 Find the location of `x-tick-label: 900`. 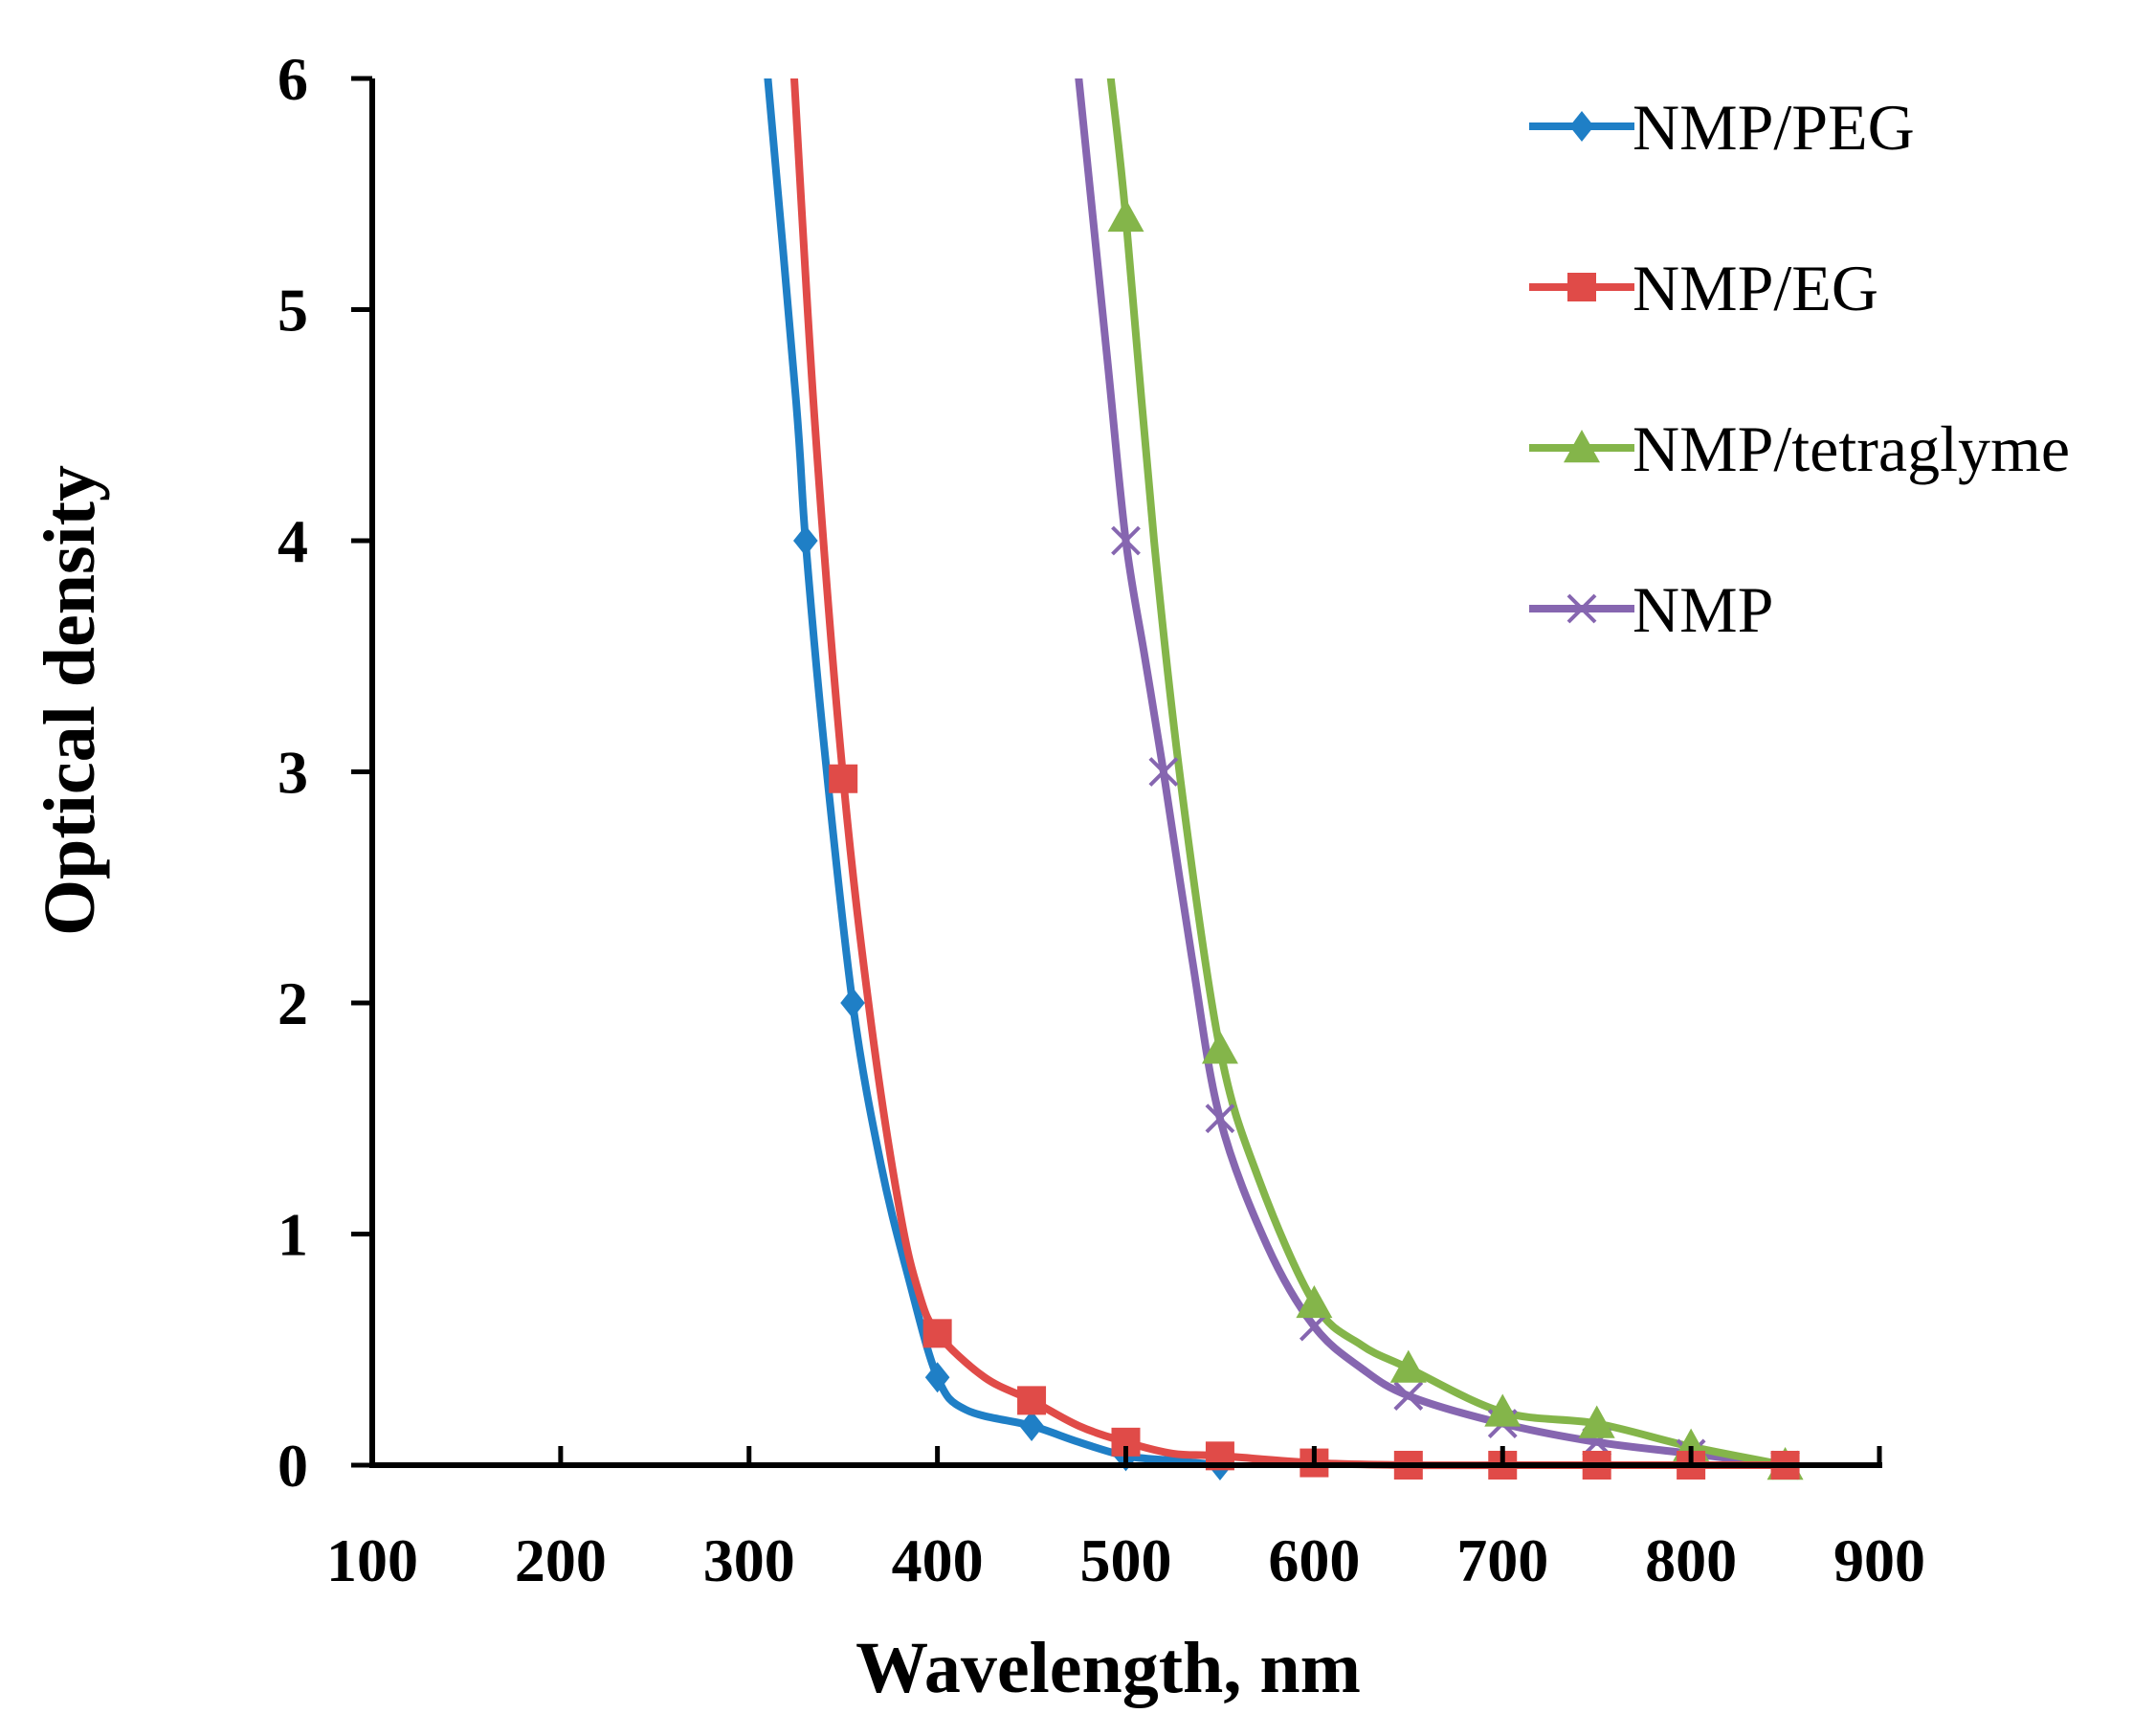

x-tick-label: 900 is located at coordinates (1879, 1560).